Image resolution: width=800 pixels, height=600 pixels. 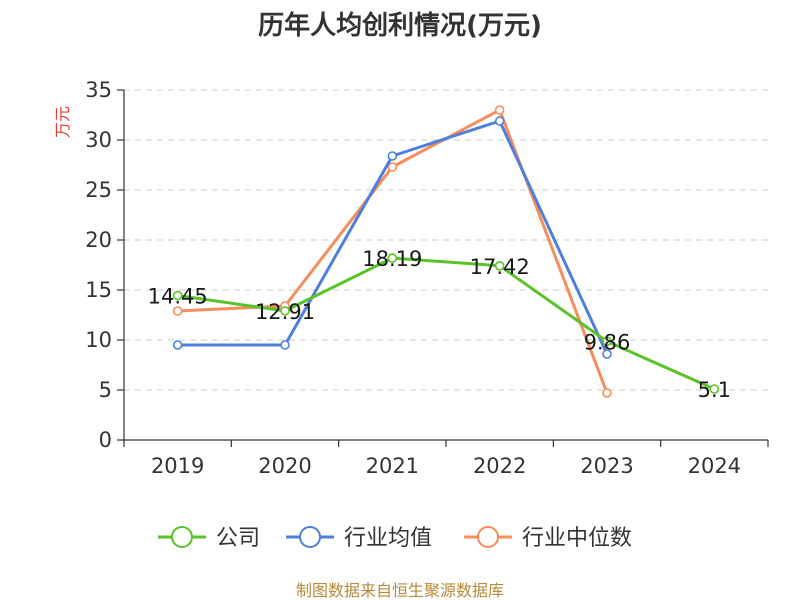 I want to click on data-label: 9.86, so click(x=607, y=342).